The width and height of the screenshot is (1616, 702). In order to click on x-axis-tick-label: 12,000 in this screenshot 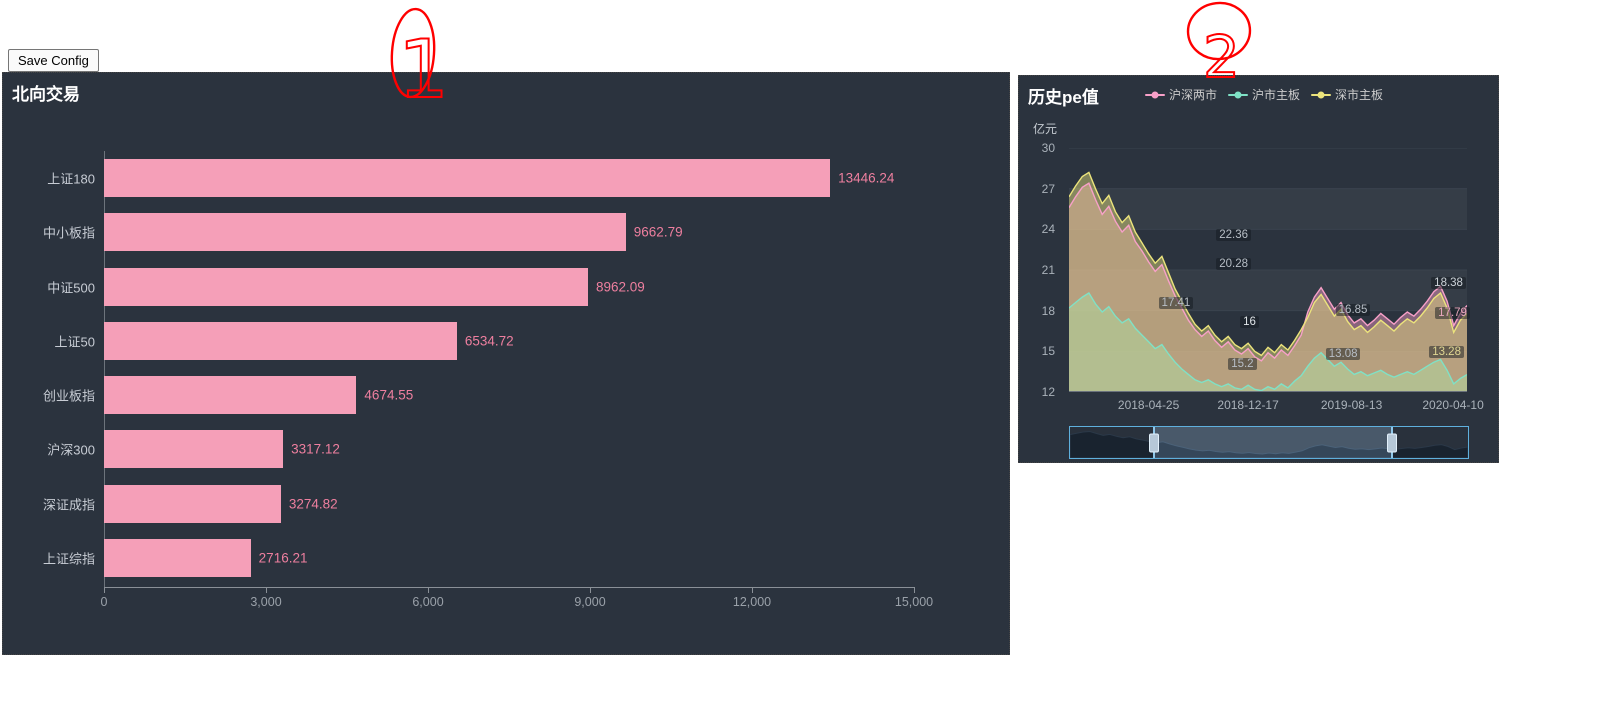, I will do `click(752, 602)`.